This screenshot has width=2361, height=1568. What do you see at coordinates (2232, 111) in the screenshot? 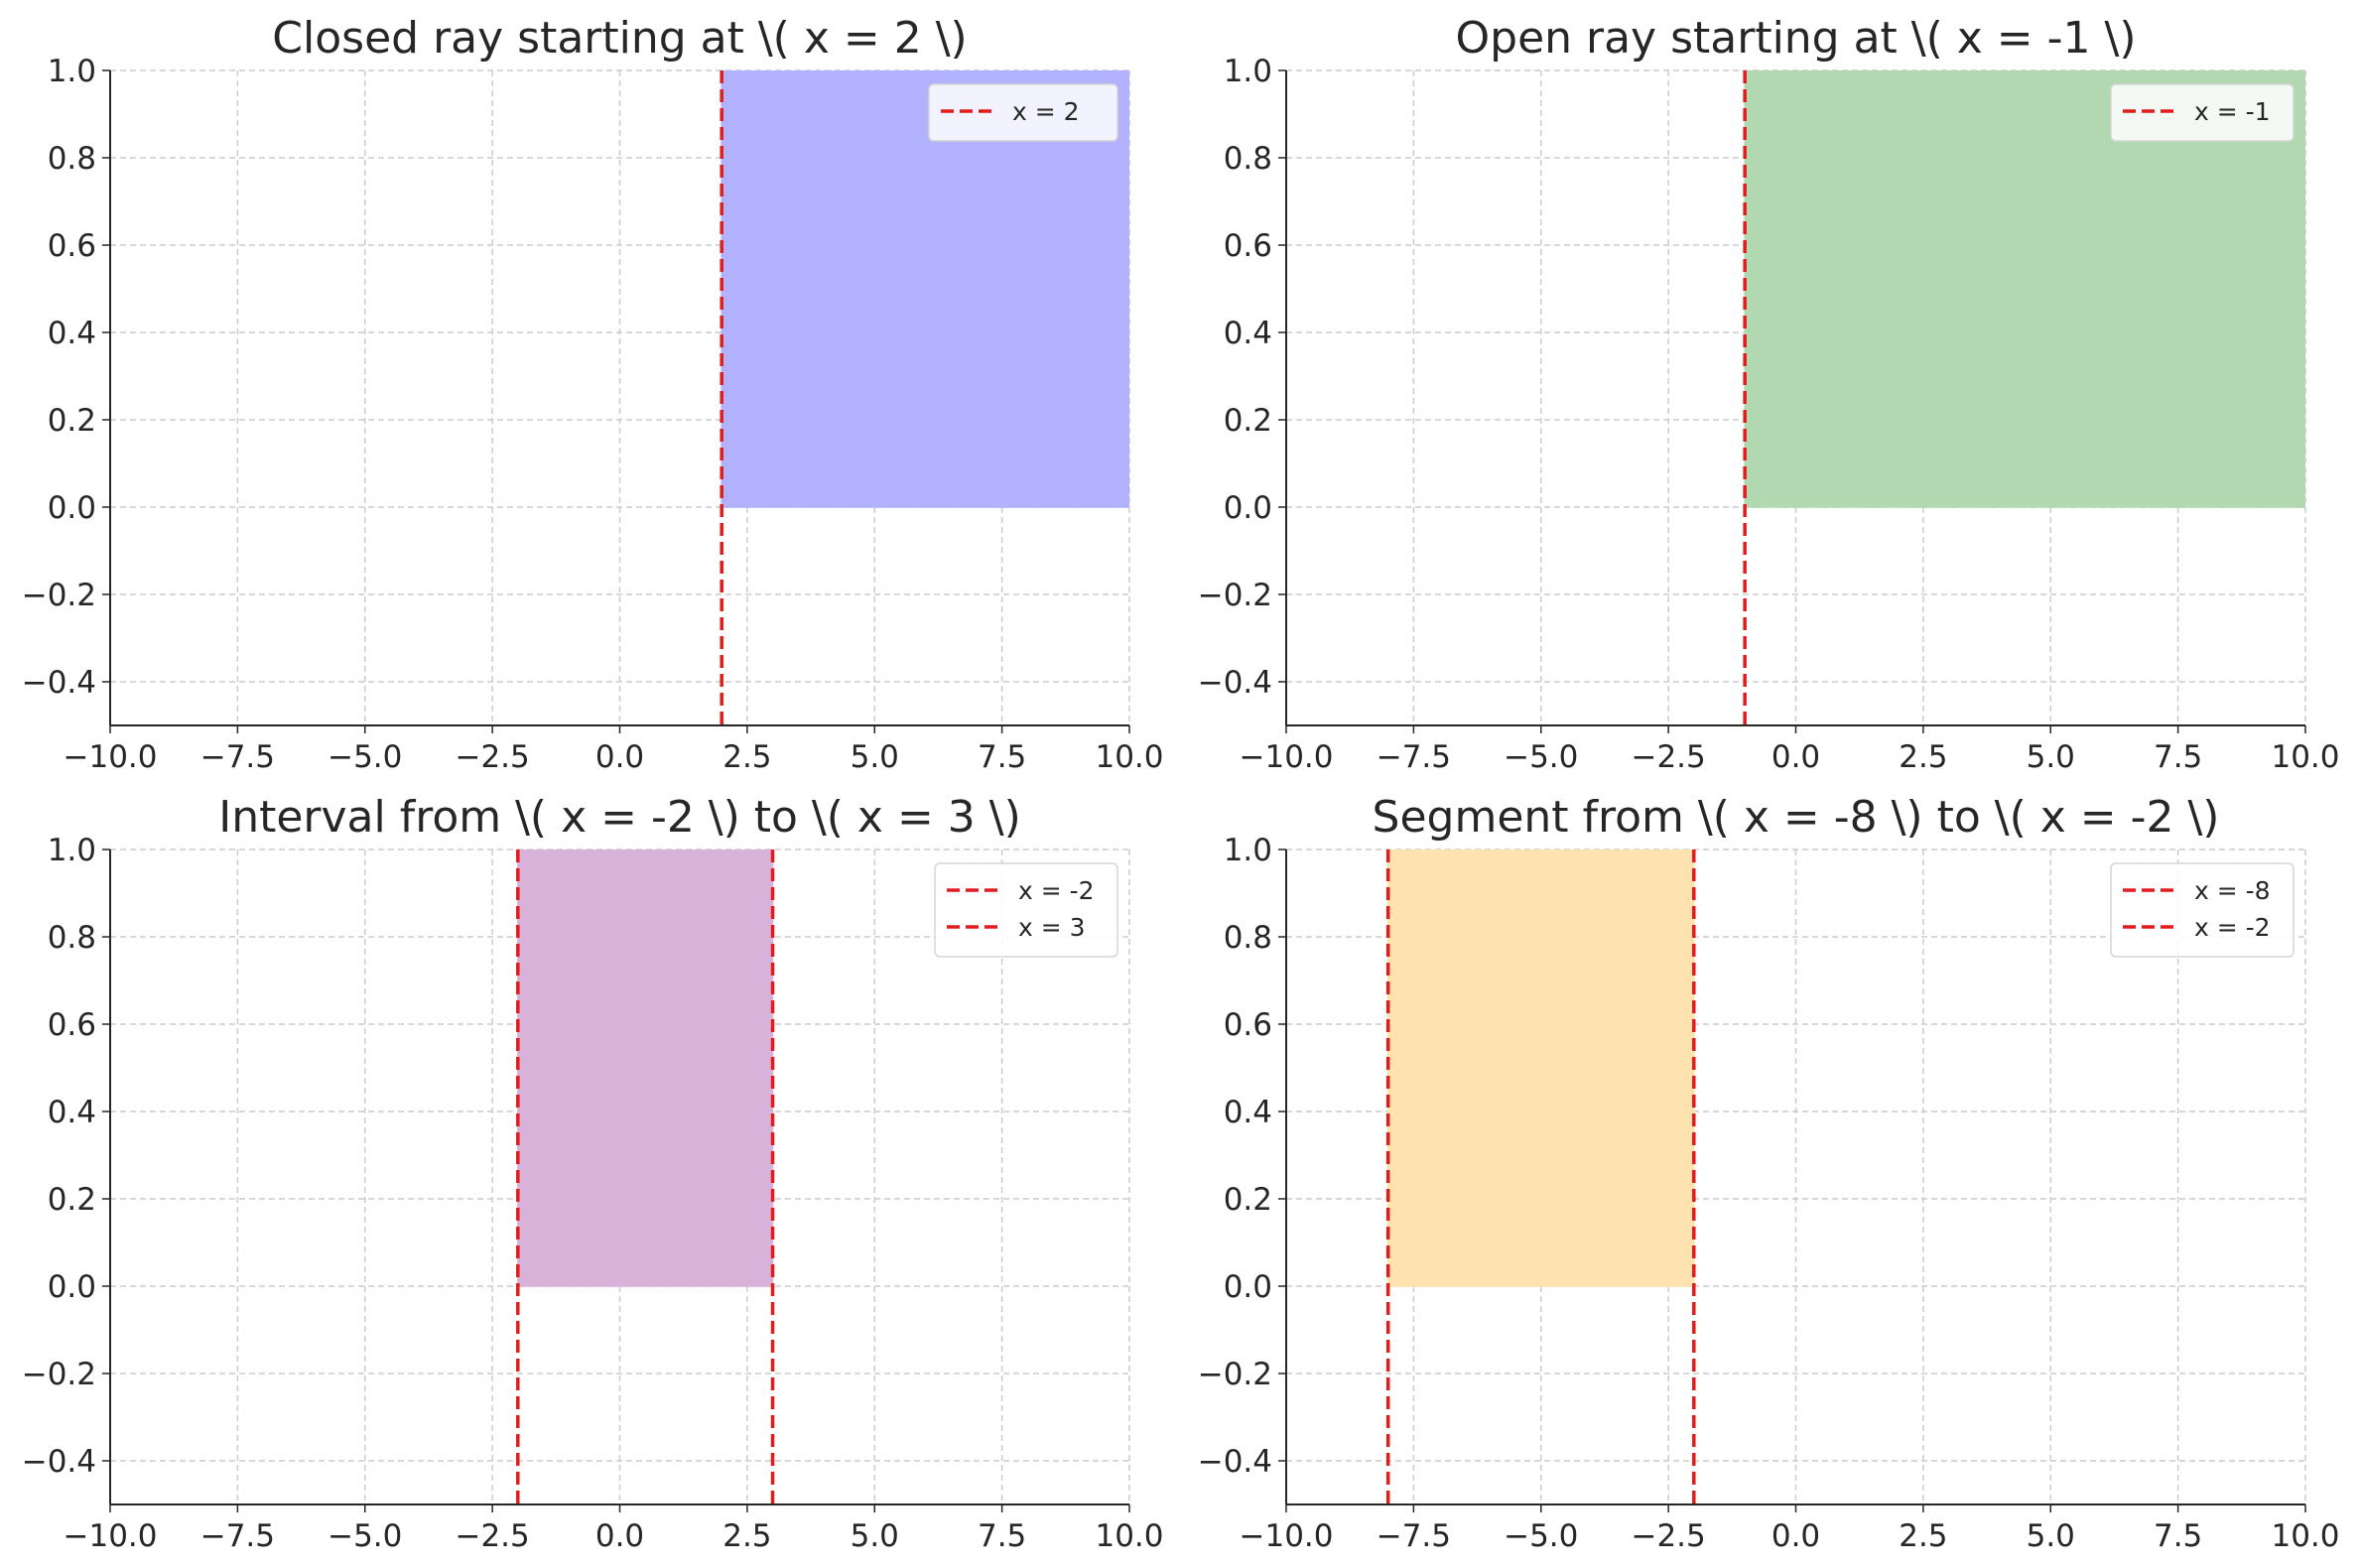
I see `legend-label: x = -1` at bounding box center [2232, 111].